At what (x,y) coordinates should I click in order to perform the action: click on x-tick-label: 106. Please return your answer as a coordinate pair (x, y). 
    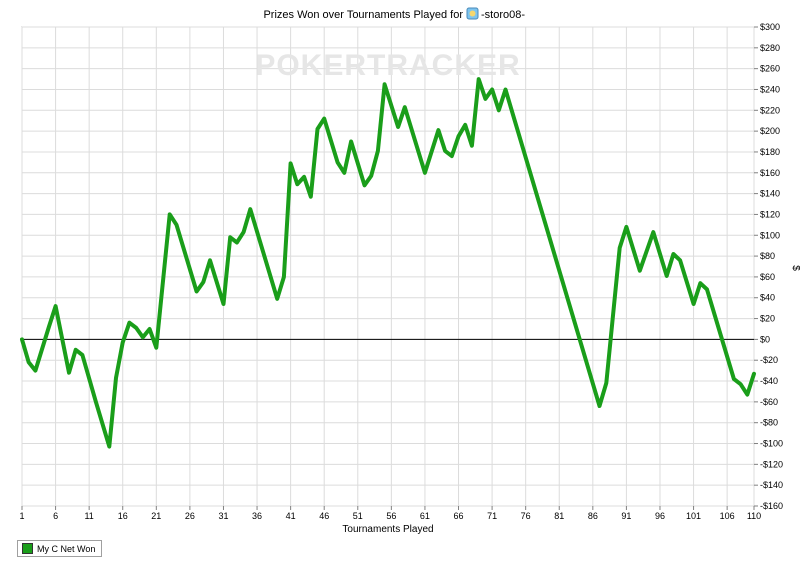
    Looking at the image, I should click on (727, 516).